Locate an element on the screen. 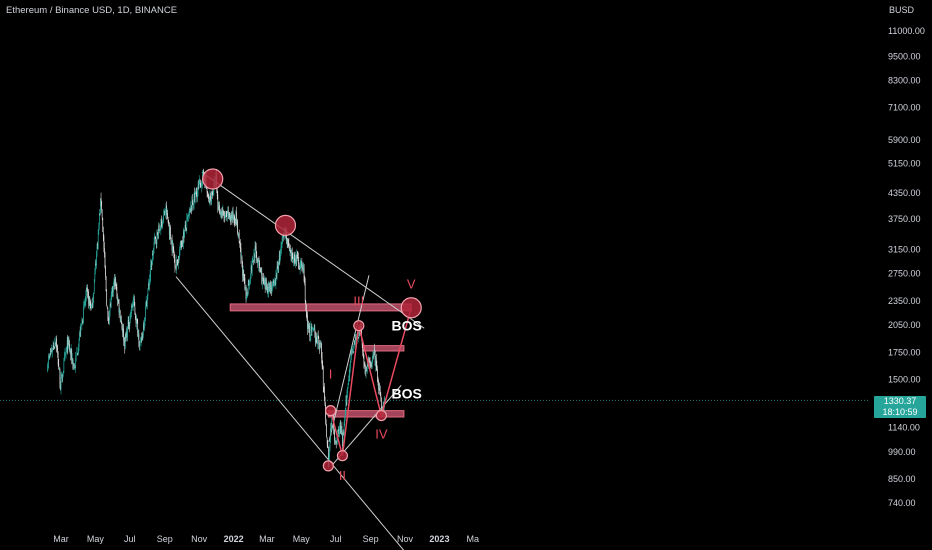  price-tick-label: 3150.00 is located at coordinates (904, 250).